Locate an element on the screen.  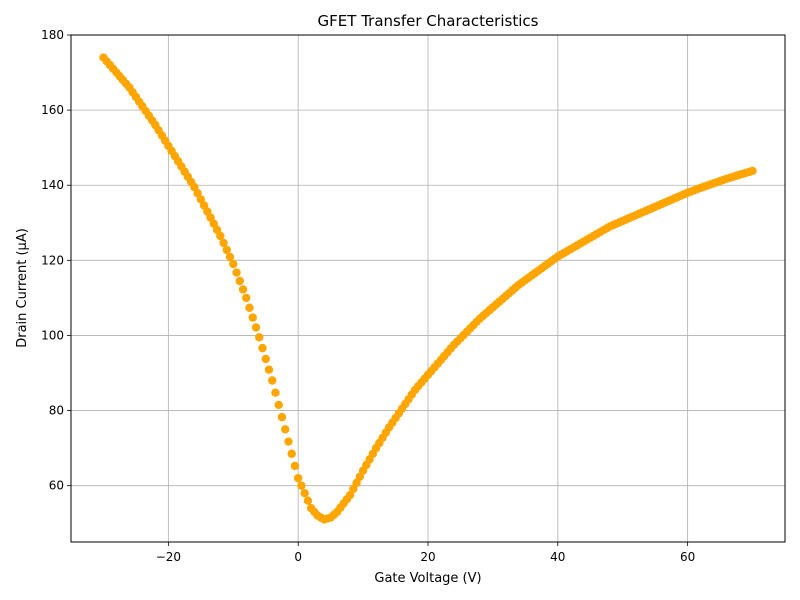
x-tick-label: 60 is located at coordinates (687, 557).